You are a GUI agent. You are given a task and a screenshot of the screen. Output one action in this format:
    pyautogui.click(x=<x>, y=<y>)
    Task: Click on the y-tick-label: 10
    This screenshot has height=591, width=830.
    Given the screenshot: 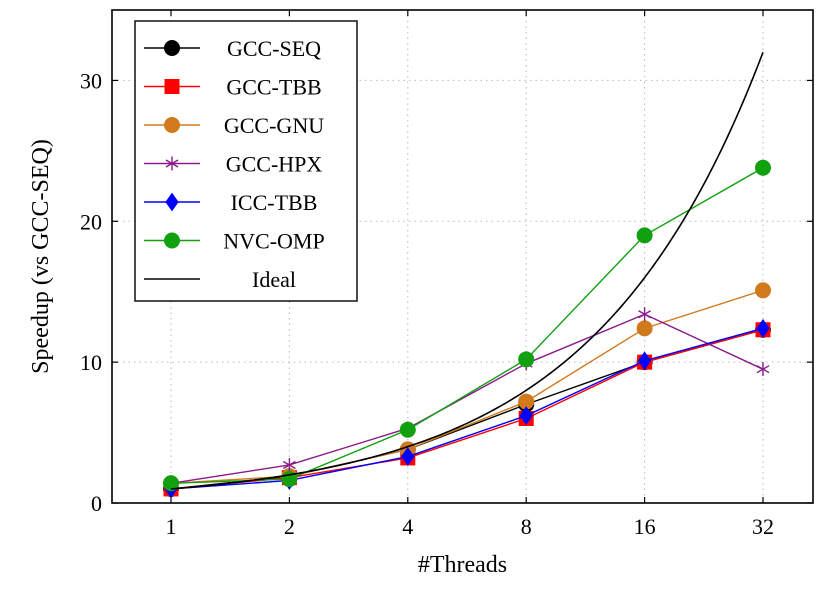 What is the action you would take?
    pyautogui.click(x=91, y=362)
    